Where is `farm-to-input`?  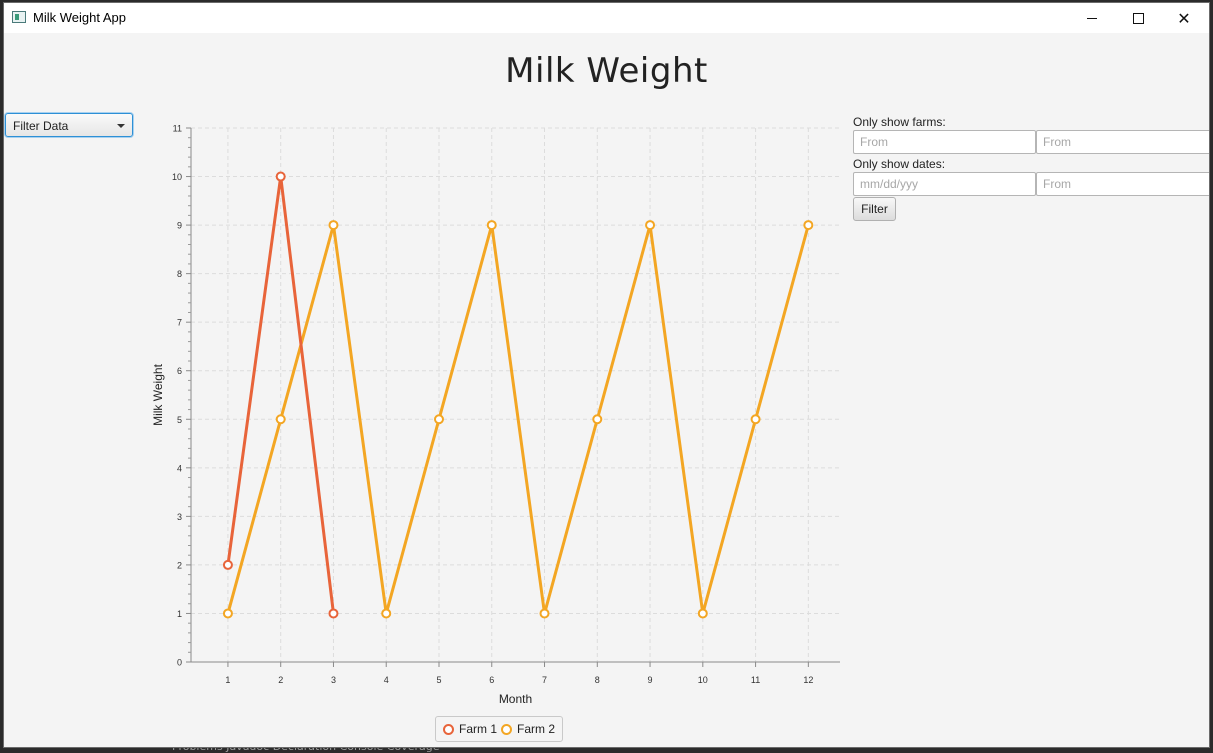 farm-to-input is located at coordinates (1122, 142).